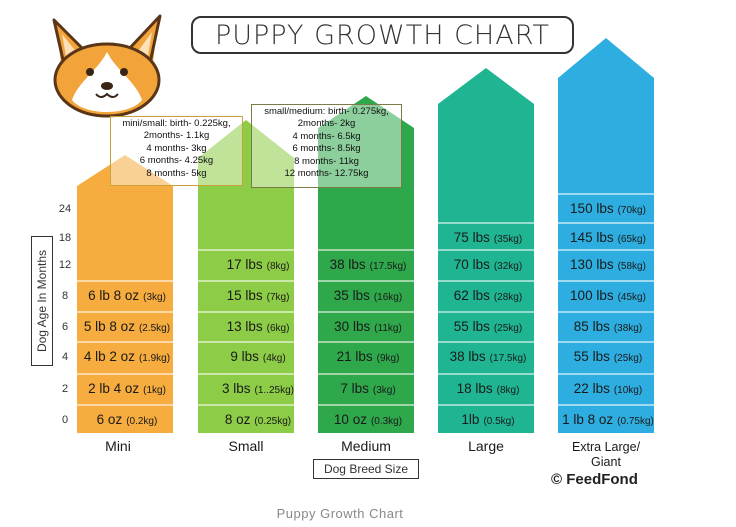 This screenshot has height=527, width=736. Describe the element at coordinates (487, 419) in the screenshot. I see `value-label: 1lb (0.5kg)` at that location.